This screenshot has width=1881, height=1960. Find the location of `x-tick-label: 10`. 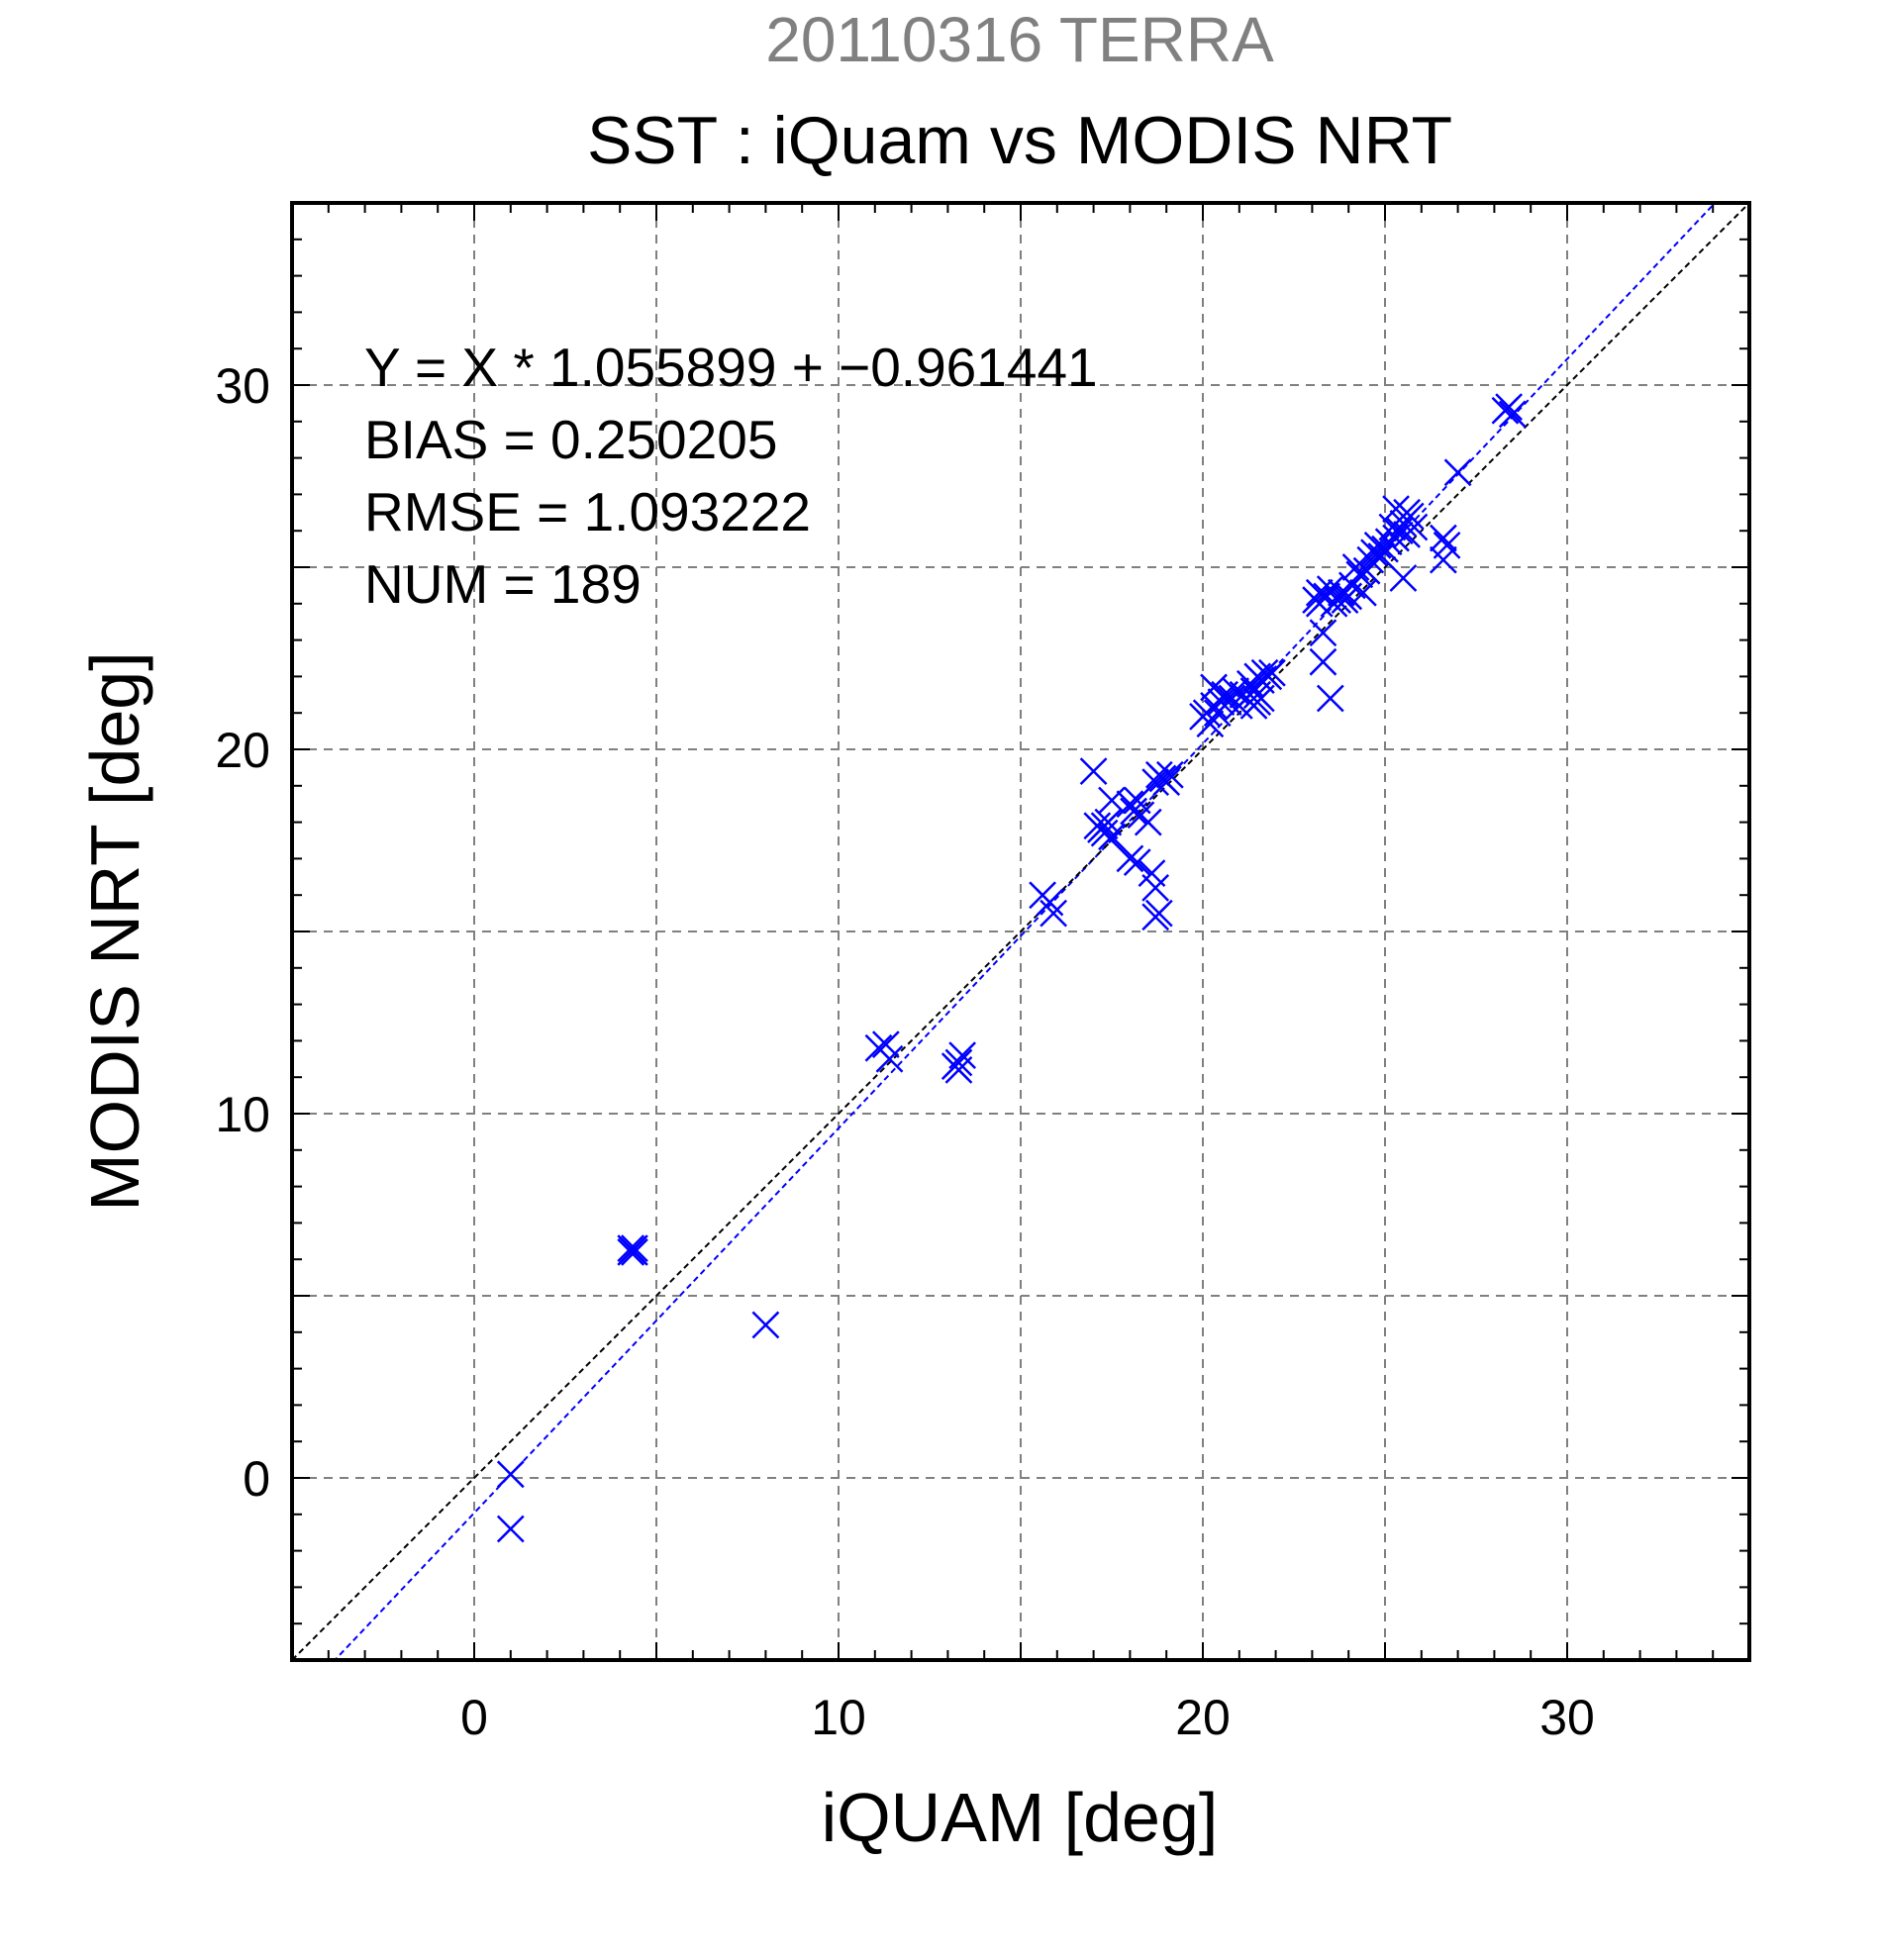

x-tick-label: 10 is located at coordinates (838, 1717).